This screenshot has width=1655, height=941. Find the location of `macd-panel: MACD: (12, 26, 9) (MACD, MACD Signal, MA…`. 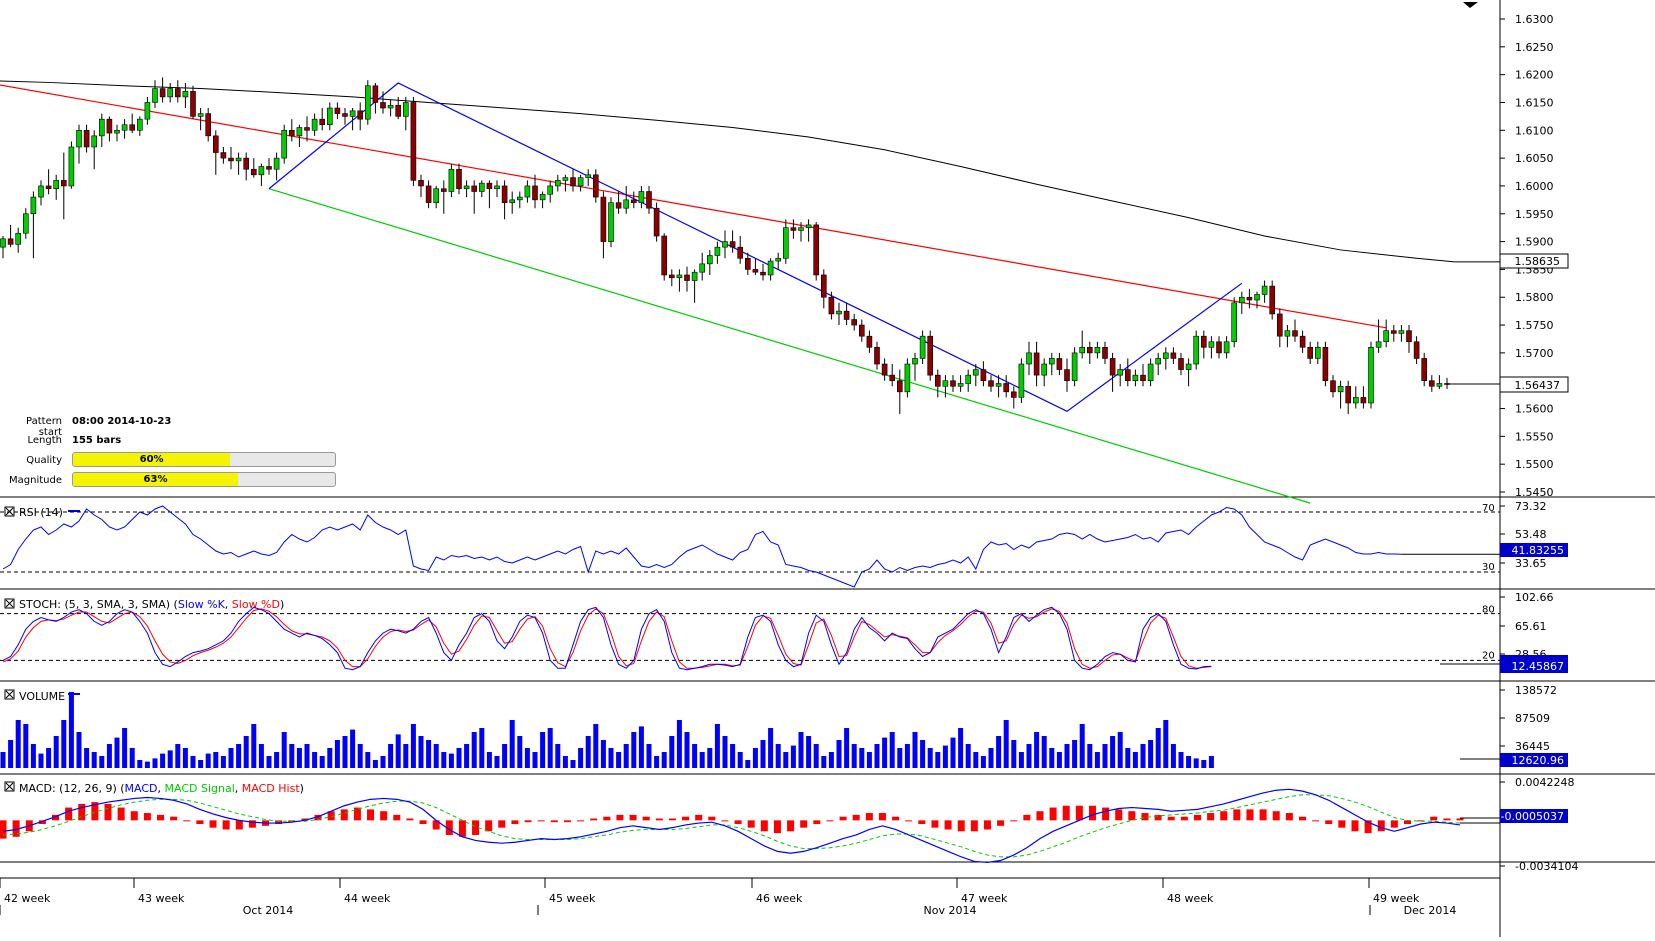

macd-panel: MACD: (12, 26, 9) (MACD, MACD Signal, MA… is located at coordinates (789, 824).